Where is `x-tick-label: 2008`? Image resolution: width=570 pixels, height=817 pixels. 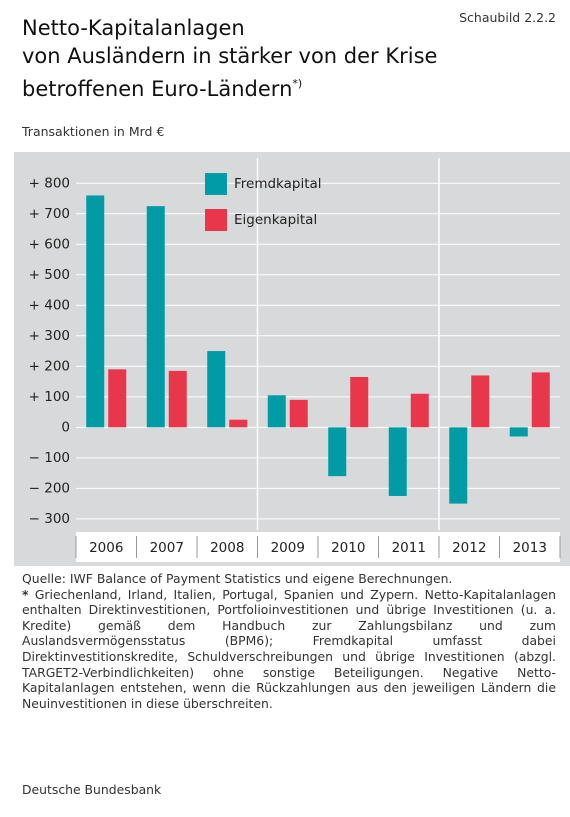
x-tick-label: 2008 is located at coordinates (227, 548).